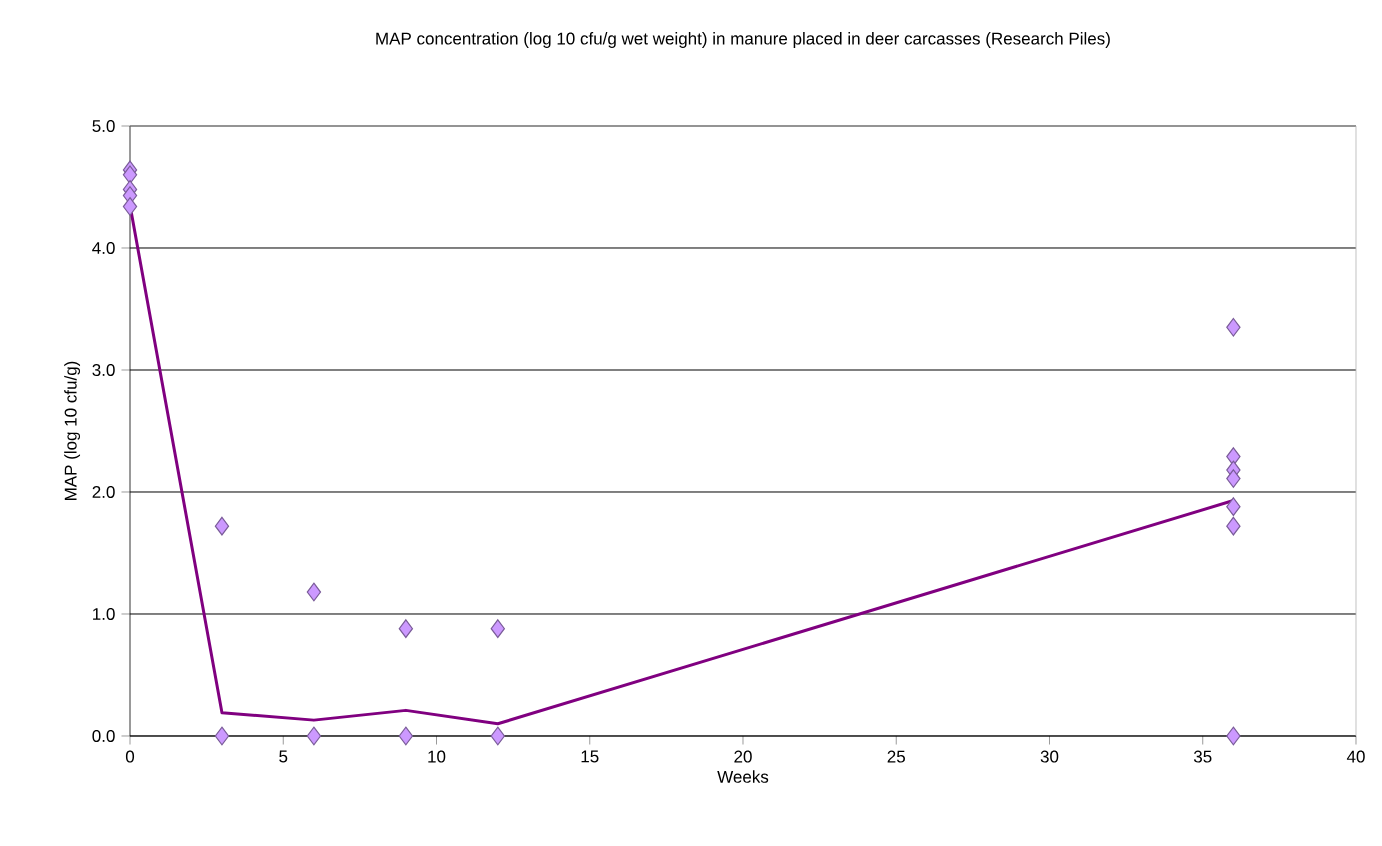 The height and width of the screenshot is (846, 1382). I want to click on x-tick-label: 30, so click(1049, 756).